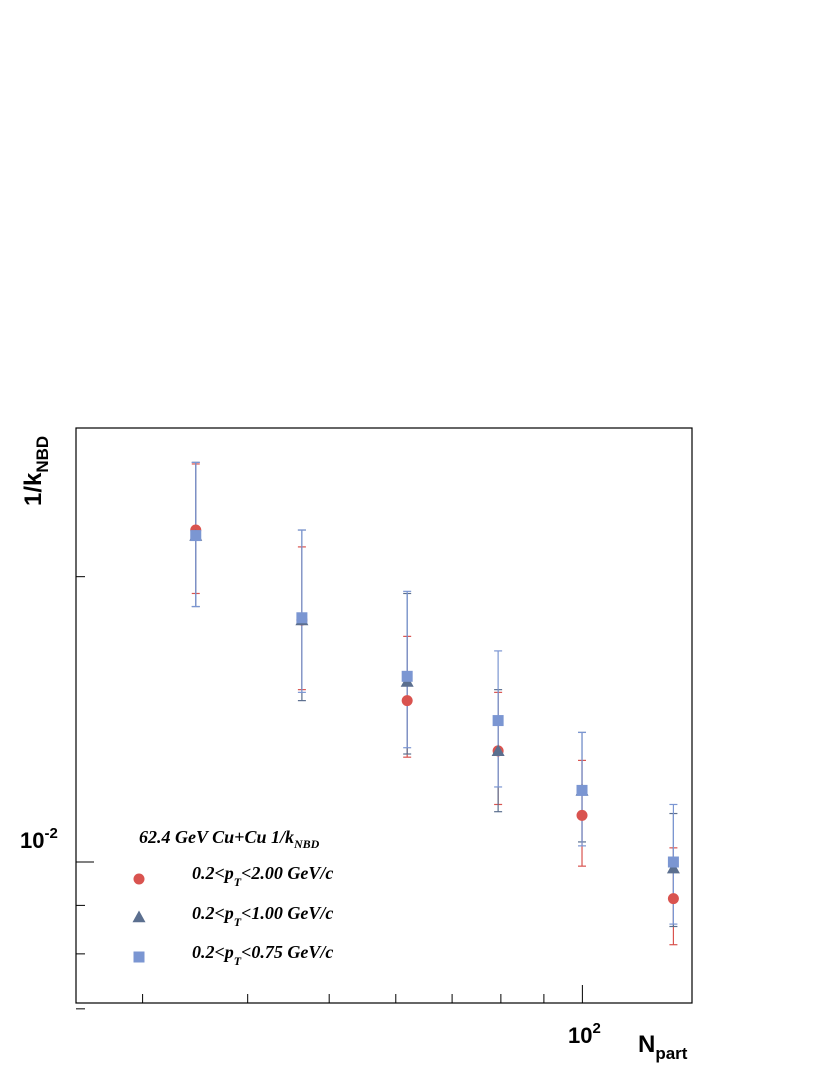 Image resolution: width=830 pixels, height=1075 pixels. What do you see at coordinates (663, 1047) in the screenshot?
I see `x-axis-title: Npart` at bounding box center [663, 1047].